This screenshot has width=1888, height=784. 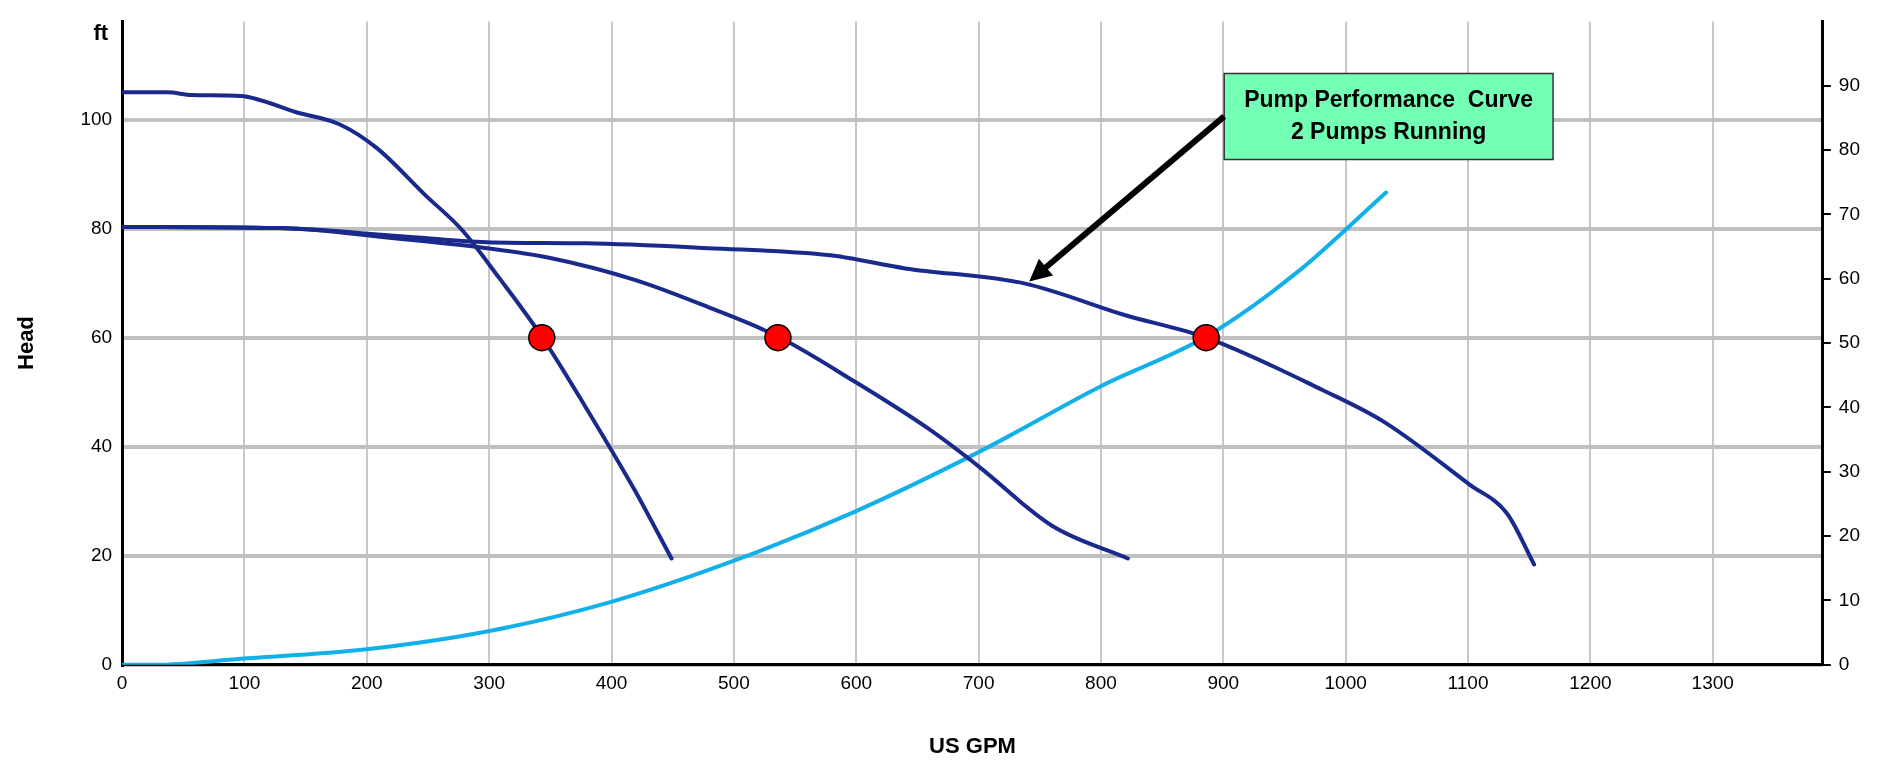 What do you see at coordinates (244, 683) in the screenshot?
I see `x-tick-label: 100` at bounding box center [244, 683].